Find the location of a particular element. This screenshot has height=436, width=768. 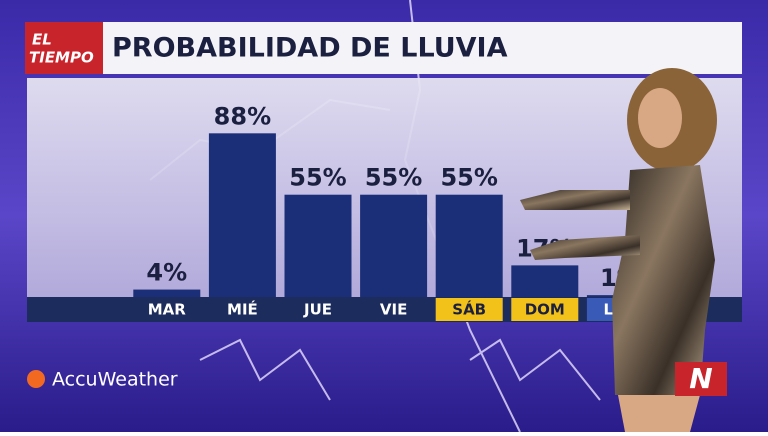

title-bar is located at coordinates (422, 48).